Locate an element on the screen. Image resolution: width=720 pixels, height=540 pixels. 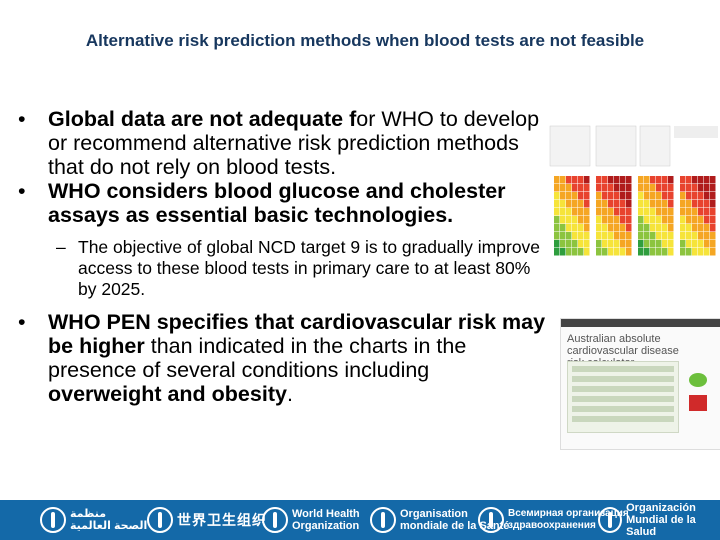
risk-chart-image is located at coordinates (630, 197).